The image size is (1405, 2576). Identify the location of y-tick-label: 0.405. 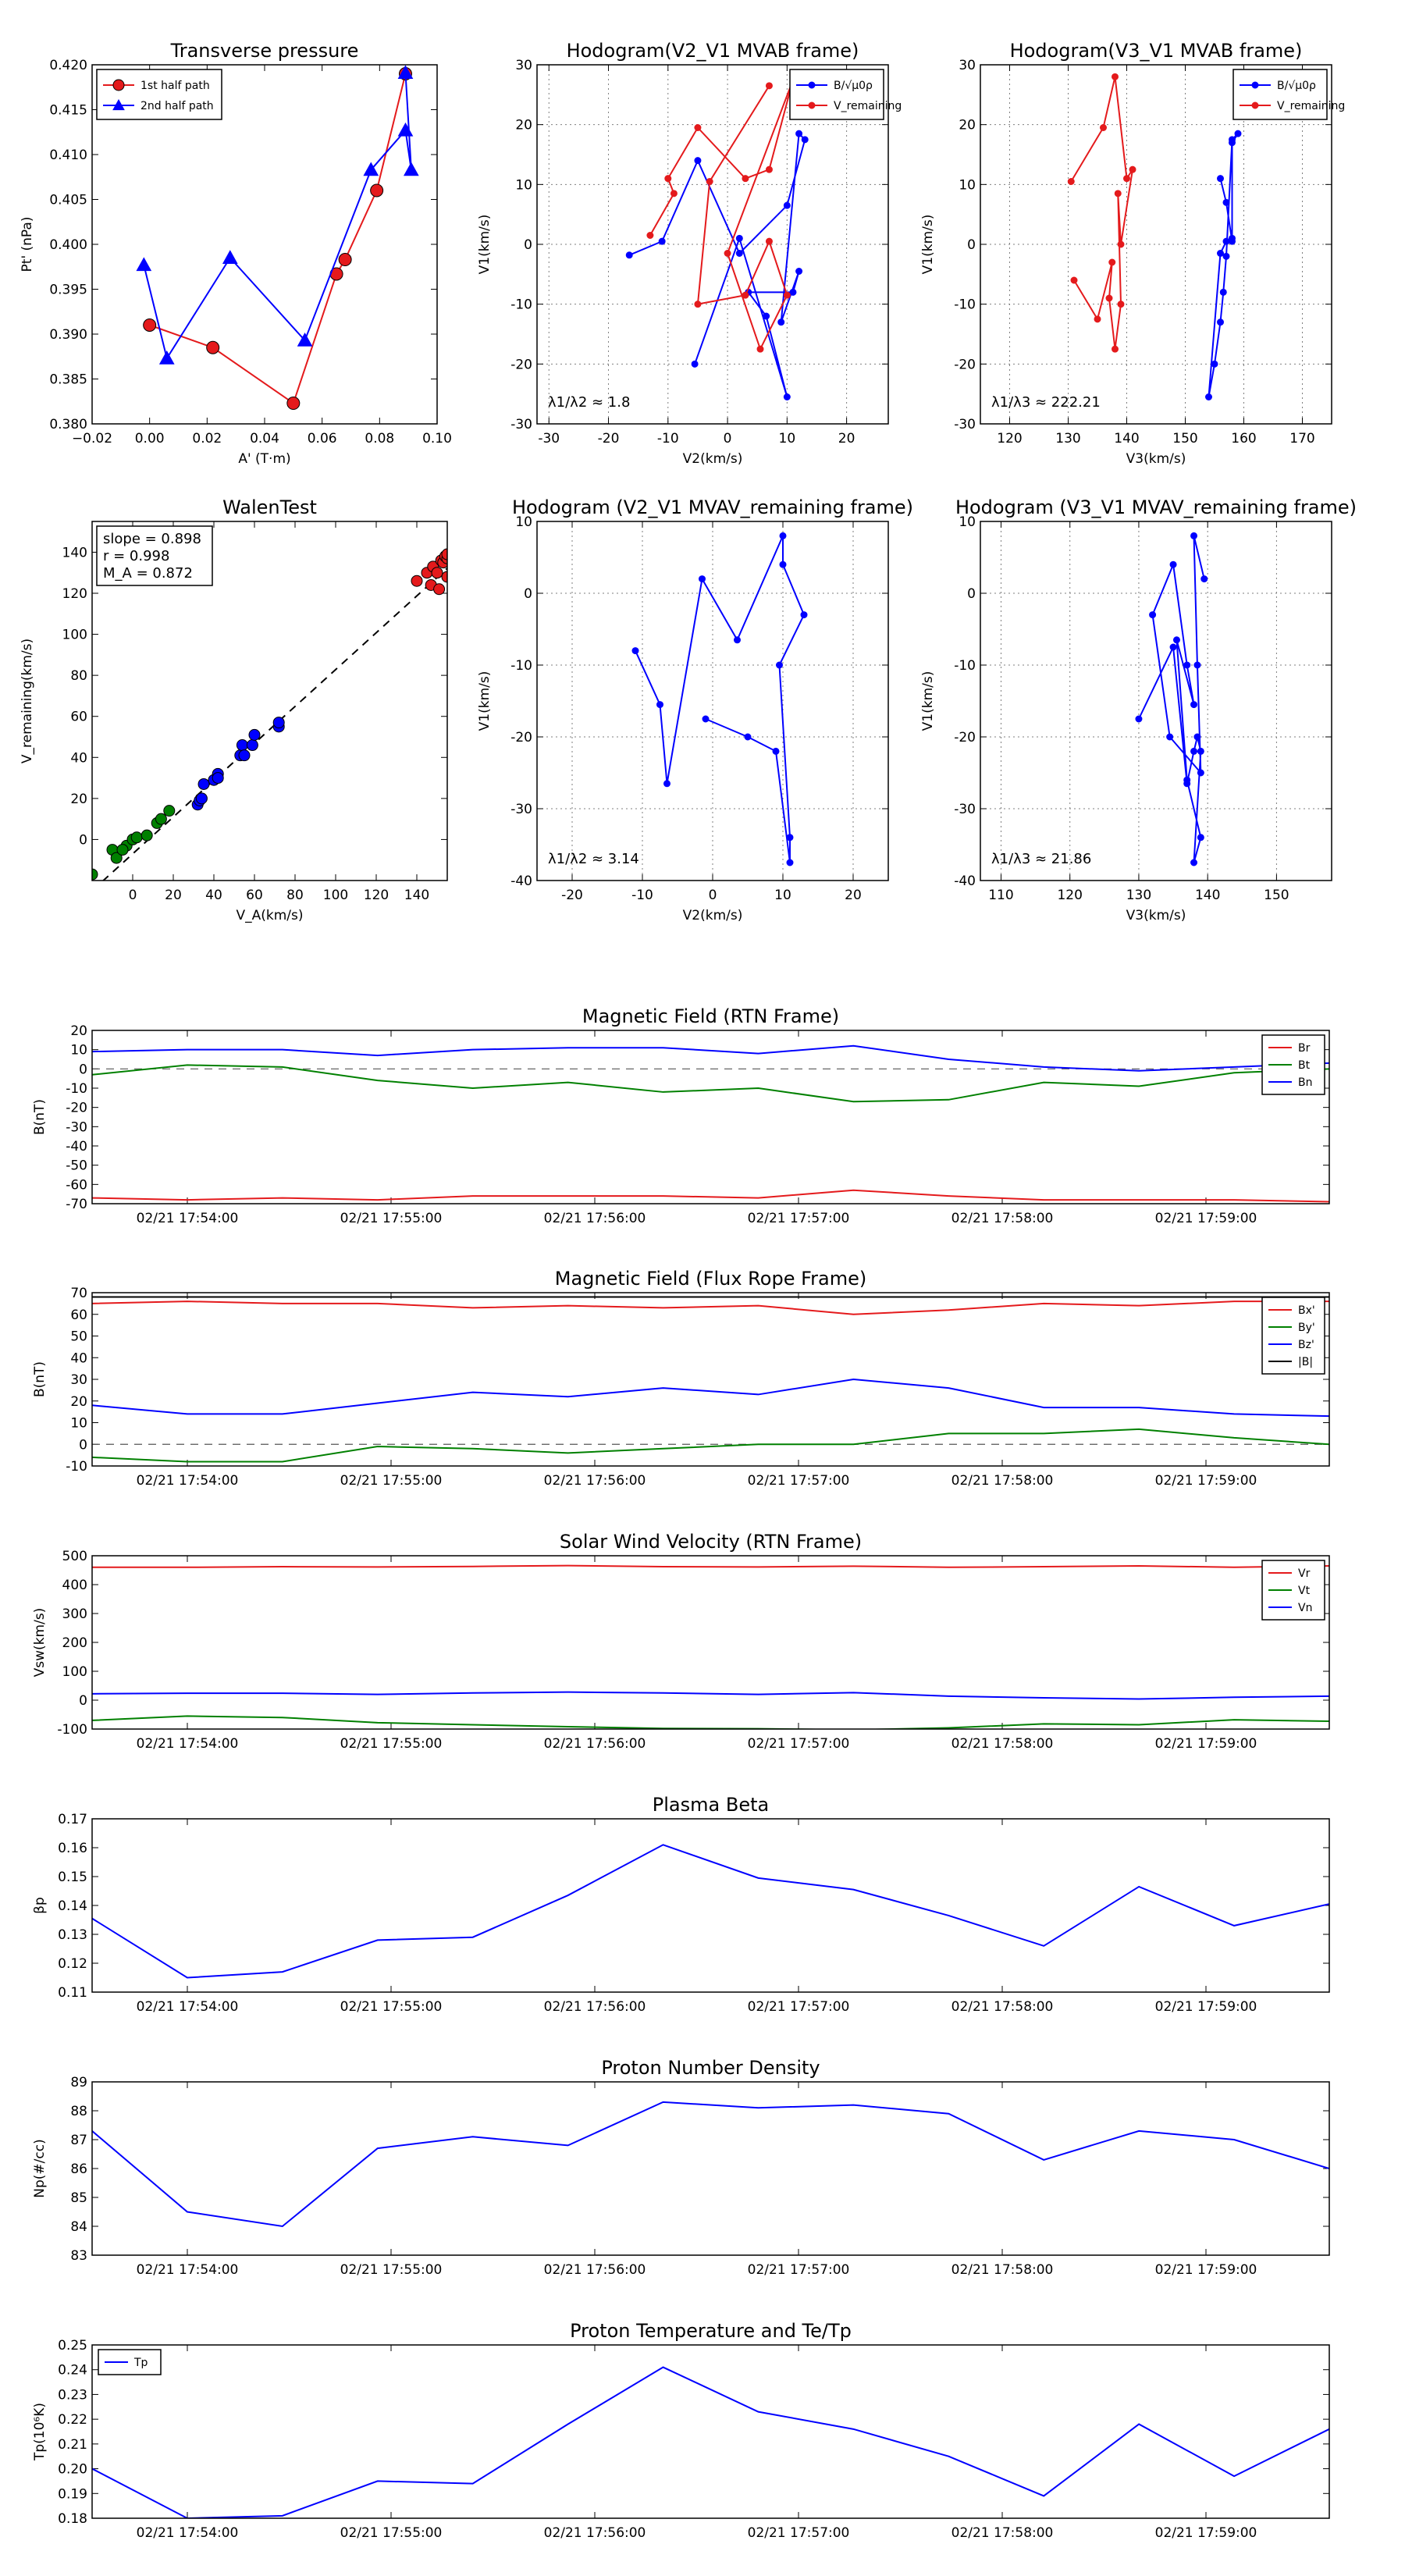
(68, 200).